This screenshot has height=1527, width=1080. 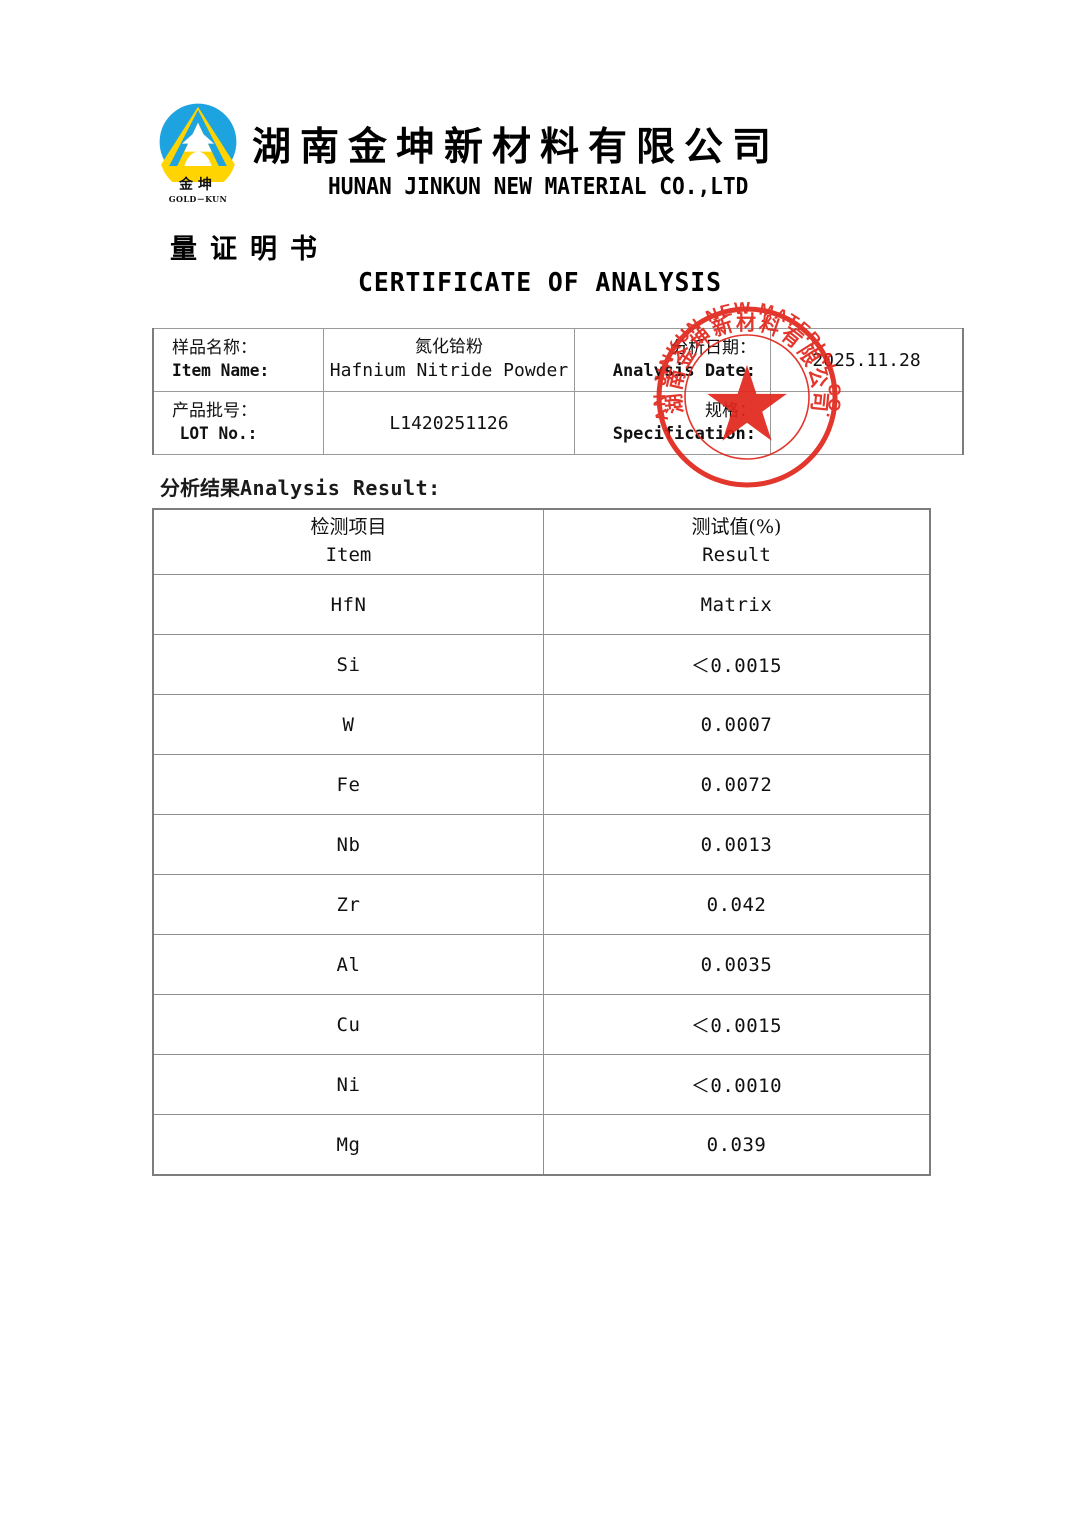 I want to click on result-item-text: Zr, so click(x=348, y=904).